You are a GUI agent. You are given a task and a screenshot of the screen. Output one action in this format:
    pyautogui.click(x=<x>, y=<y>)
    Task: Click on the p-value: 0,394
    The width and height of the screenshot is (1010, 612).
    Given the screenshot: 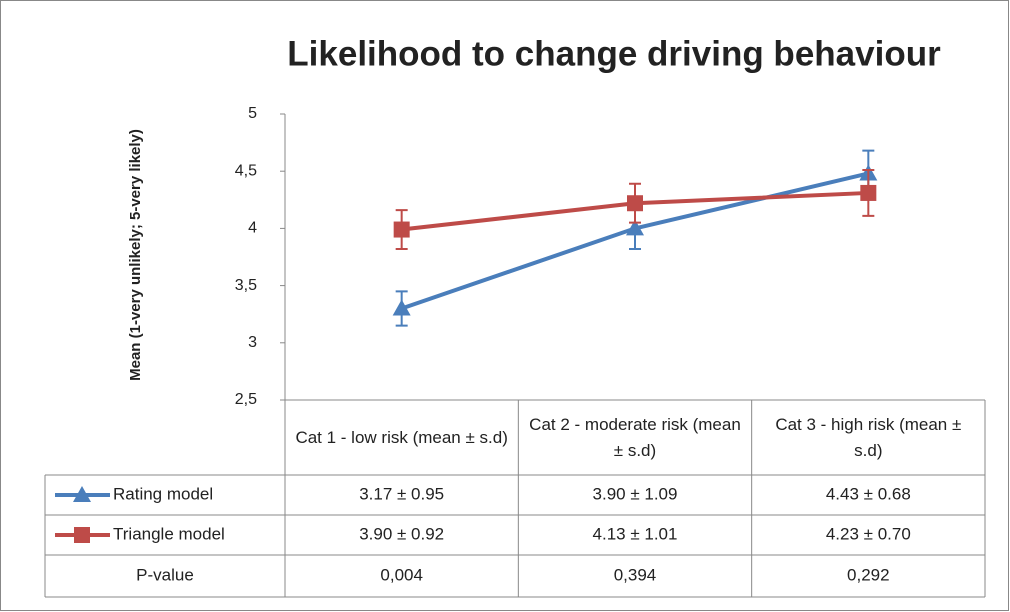 What is the action you would take?
    pyautogui.click(x=635, y=574)
    